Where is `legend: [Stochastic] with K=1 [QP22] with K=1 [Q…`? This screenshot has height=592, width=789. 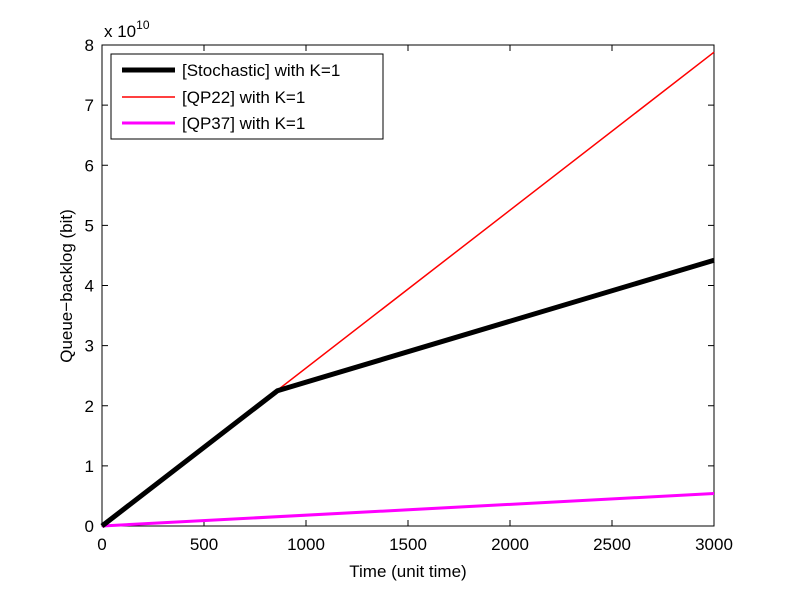 legend: [Stochastic] with K=1 [QP22] with K=1 [Q… is located at coordinates (247, 96).